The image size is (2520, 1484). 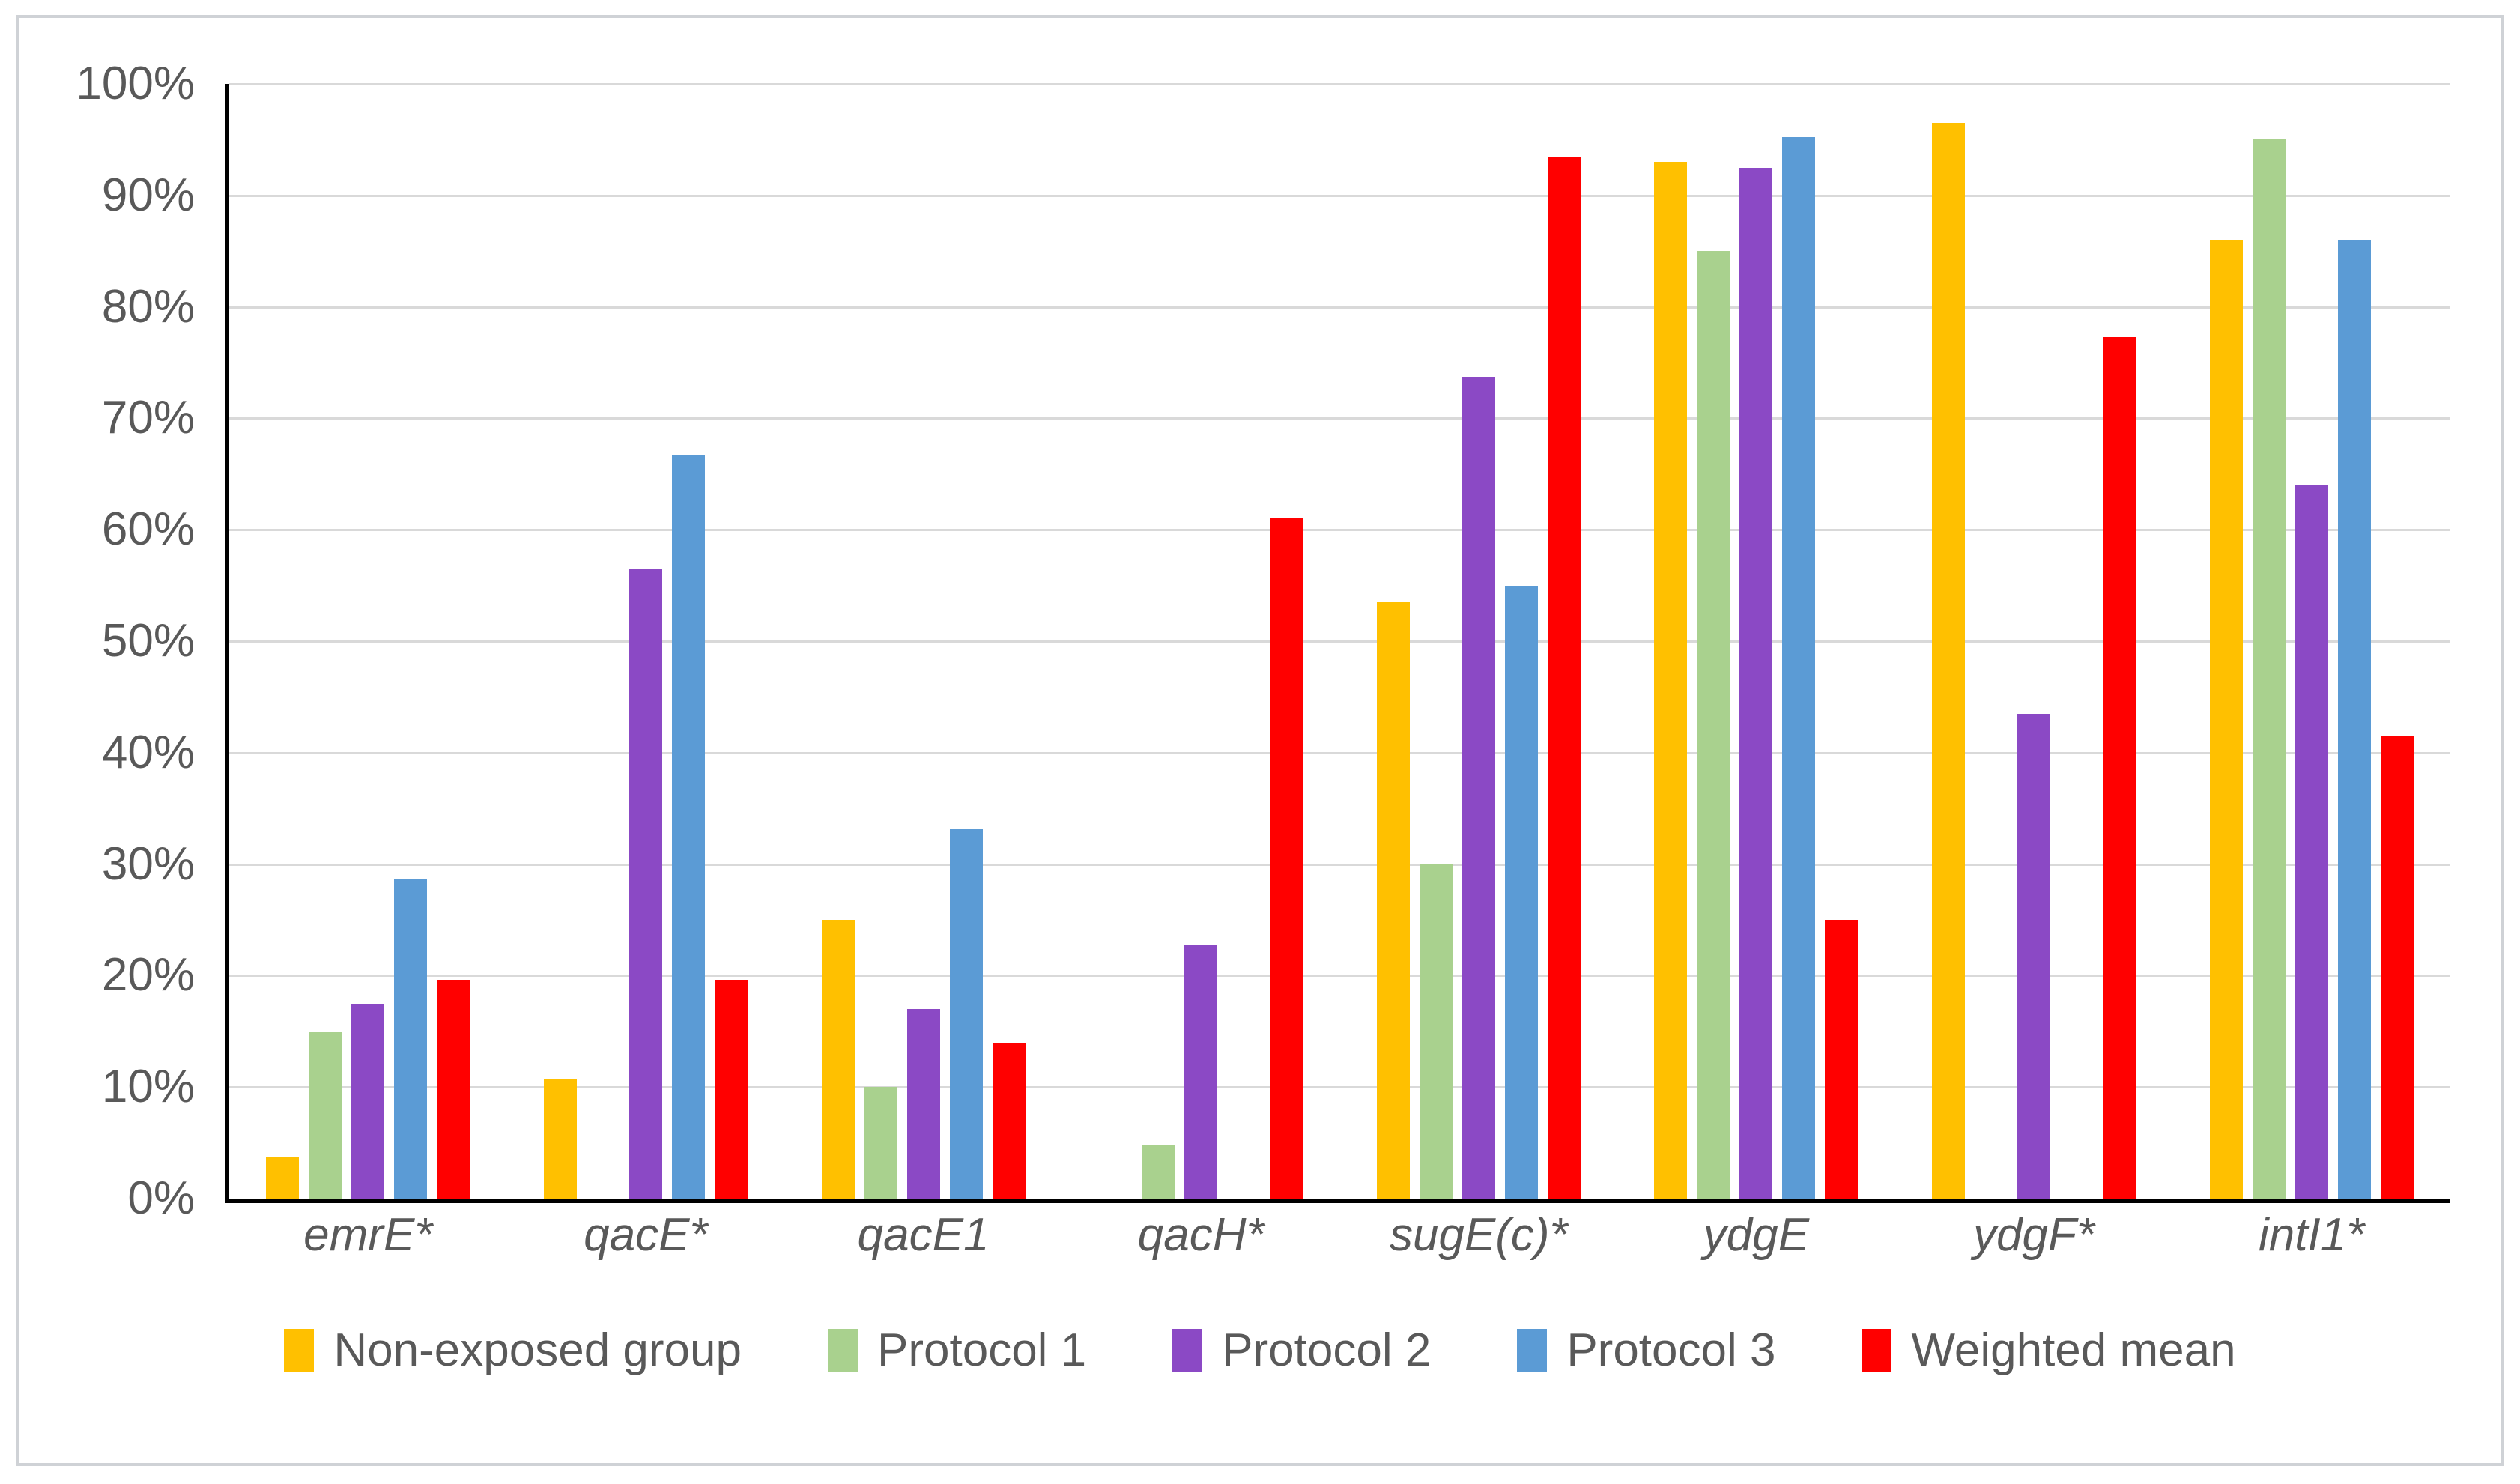 I want to click on legend-item: Protocol 3, so click(x=1646, y=1350).